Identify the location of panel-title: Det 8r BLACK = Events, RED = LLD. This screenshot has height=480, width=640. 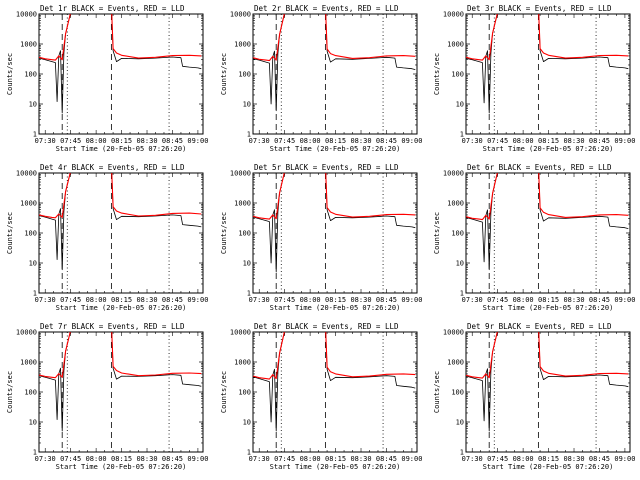
(326, 326).